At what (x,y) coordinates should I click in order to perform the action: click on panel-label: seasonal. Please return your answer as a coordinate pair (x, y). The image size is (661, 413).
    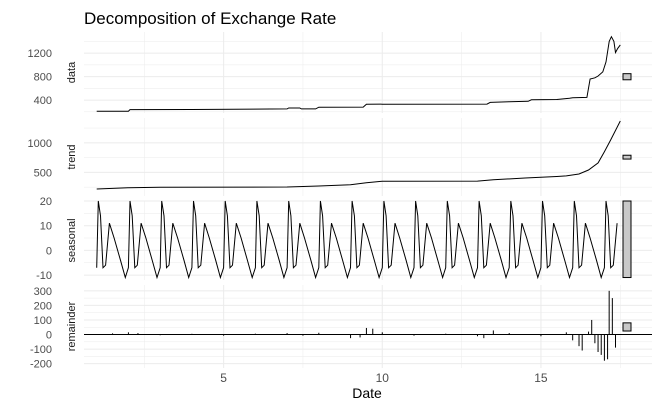
    Looking at the image, I should click on (72, 240).